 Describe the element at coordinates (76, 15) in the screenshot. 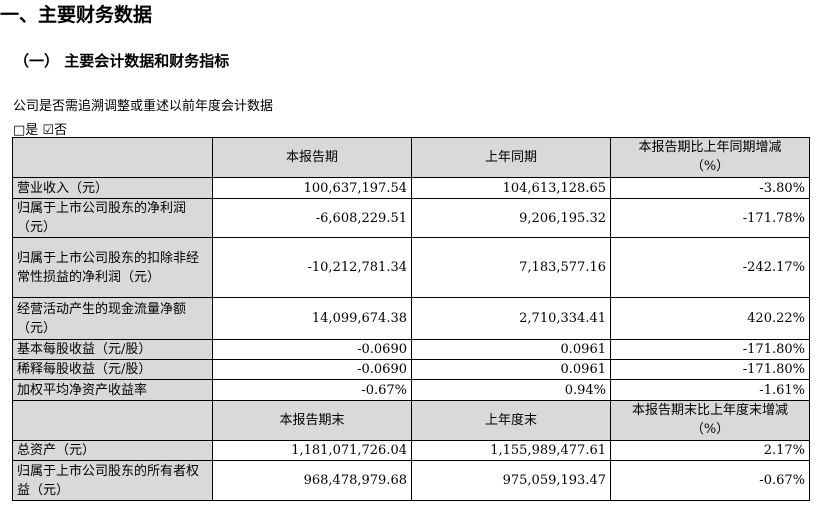

I see `section-title: 一、主要财务数据` at that location.